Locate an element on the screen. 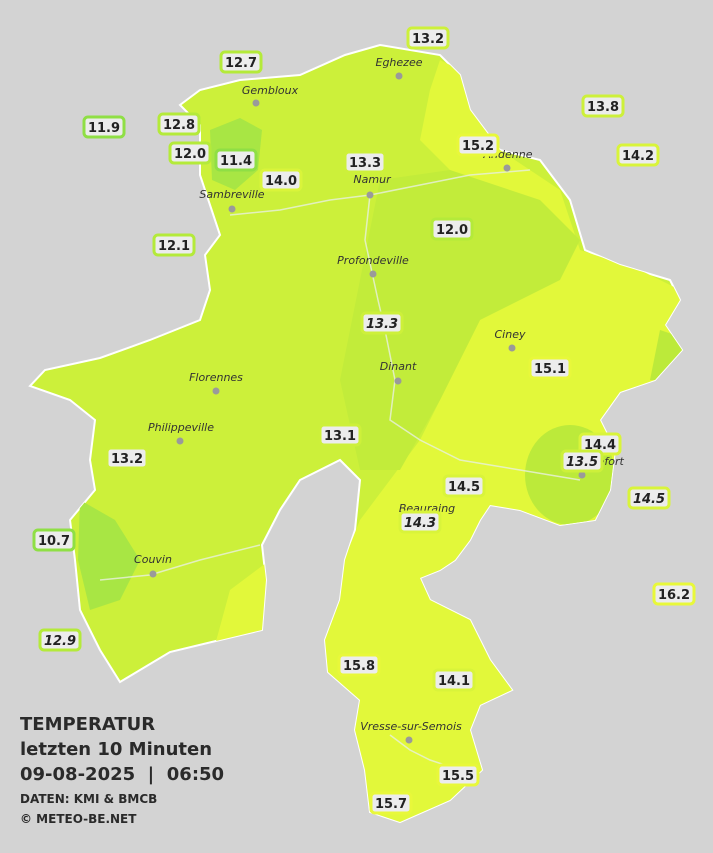 This screenshot has height=853, width=713. reading-value: 14.0 is located at coordinates (281, 181).